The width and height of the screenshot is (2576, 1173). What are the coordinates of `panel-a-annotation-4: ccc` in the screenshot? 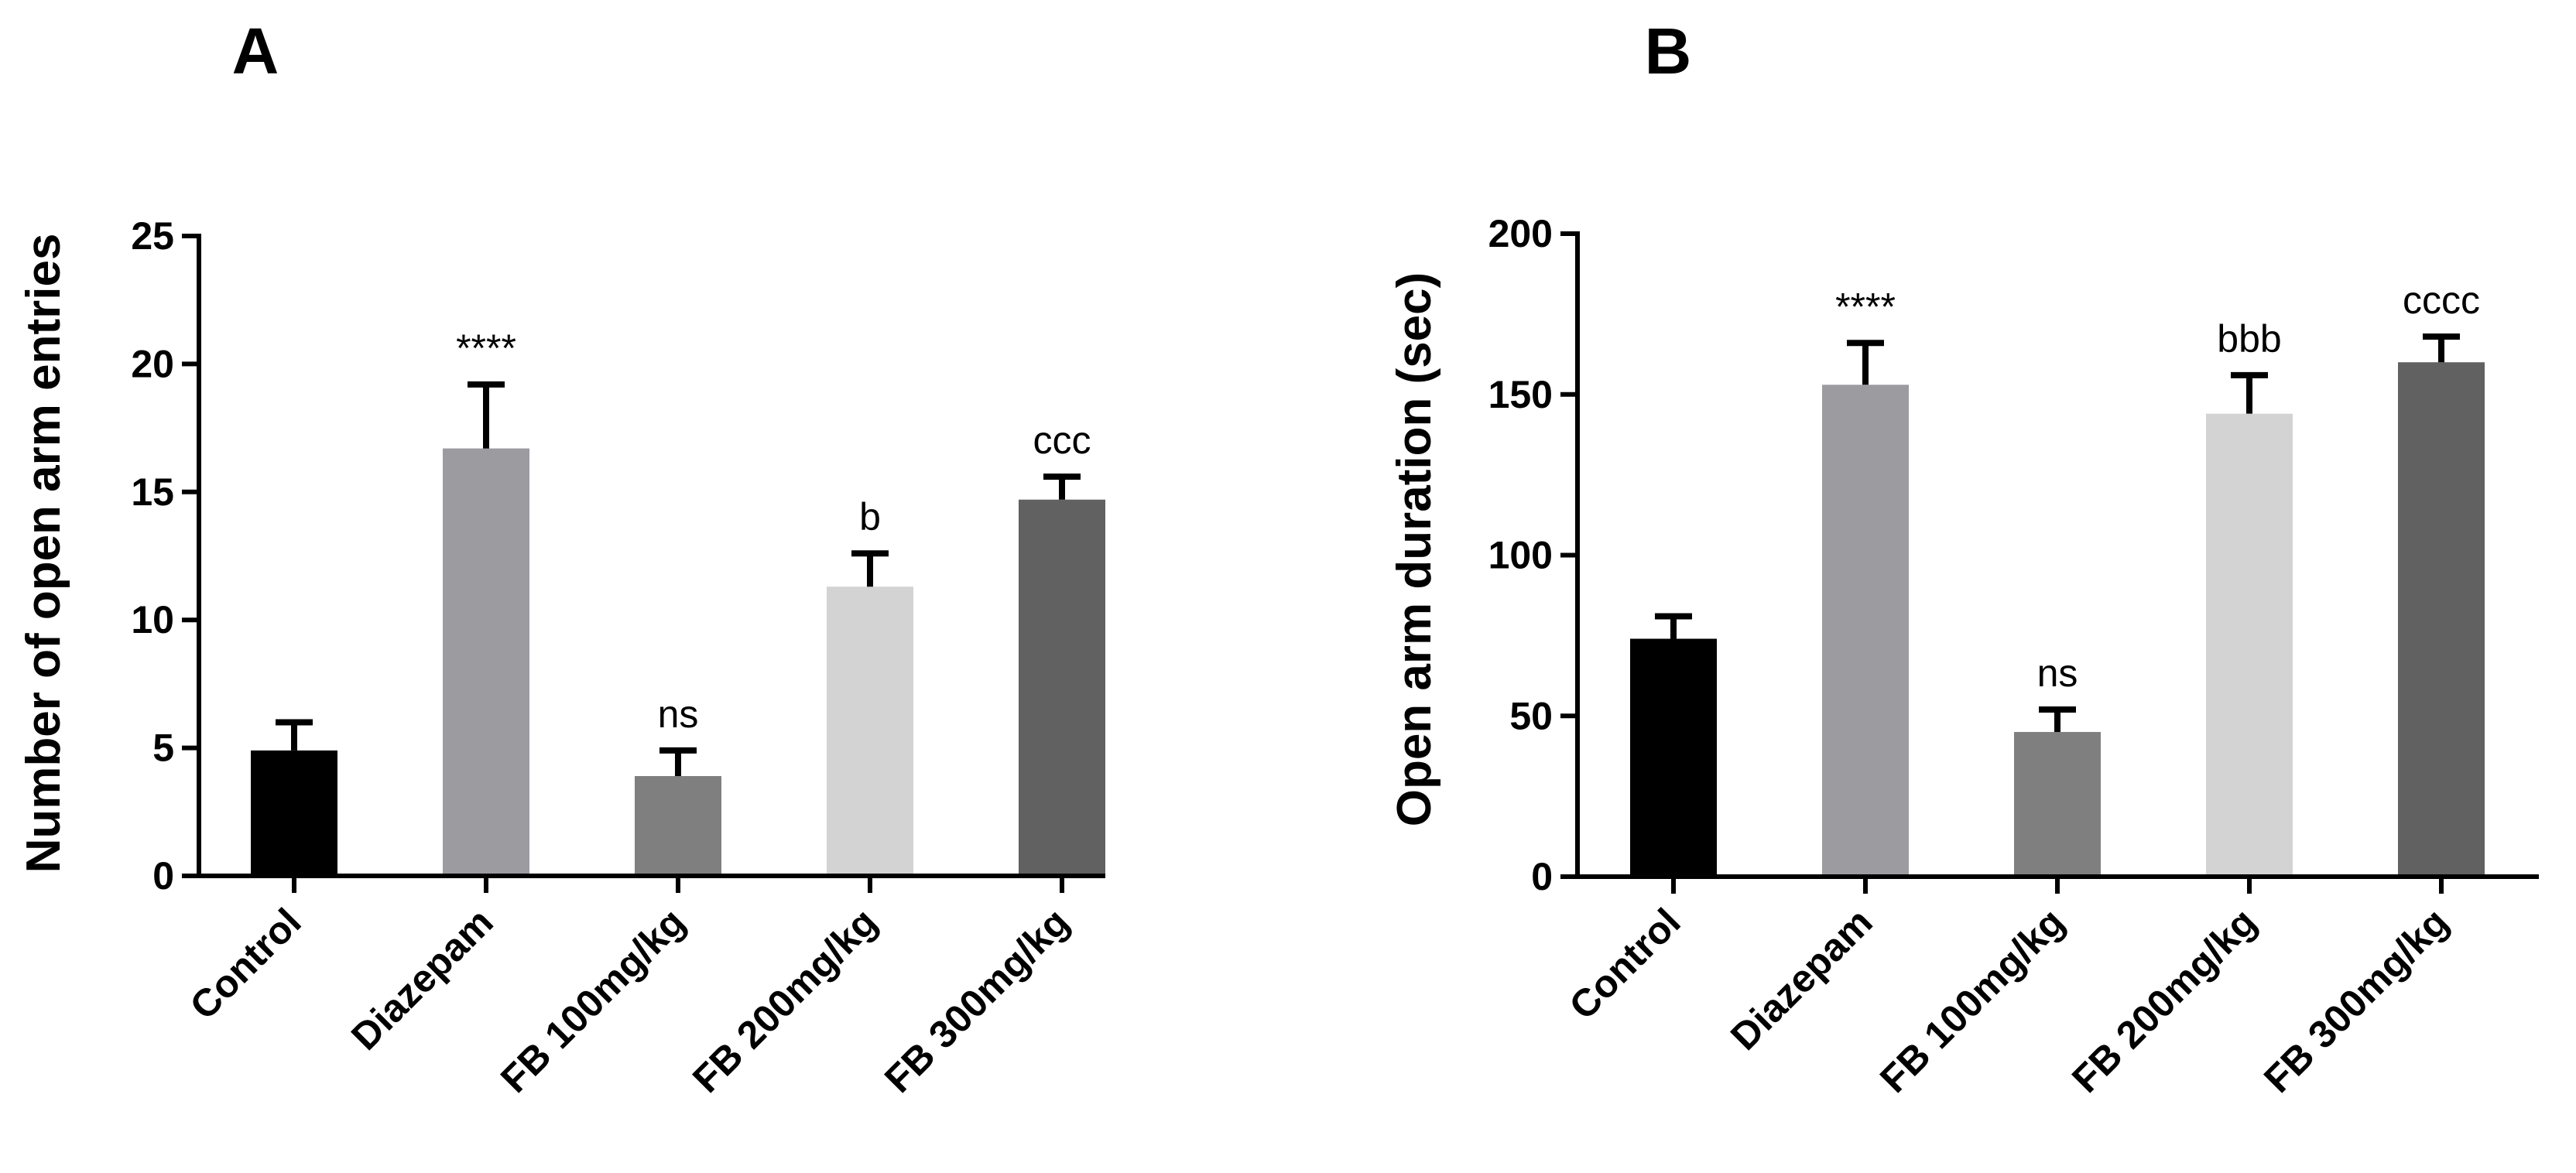 It's located at (1062, 441).